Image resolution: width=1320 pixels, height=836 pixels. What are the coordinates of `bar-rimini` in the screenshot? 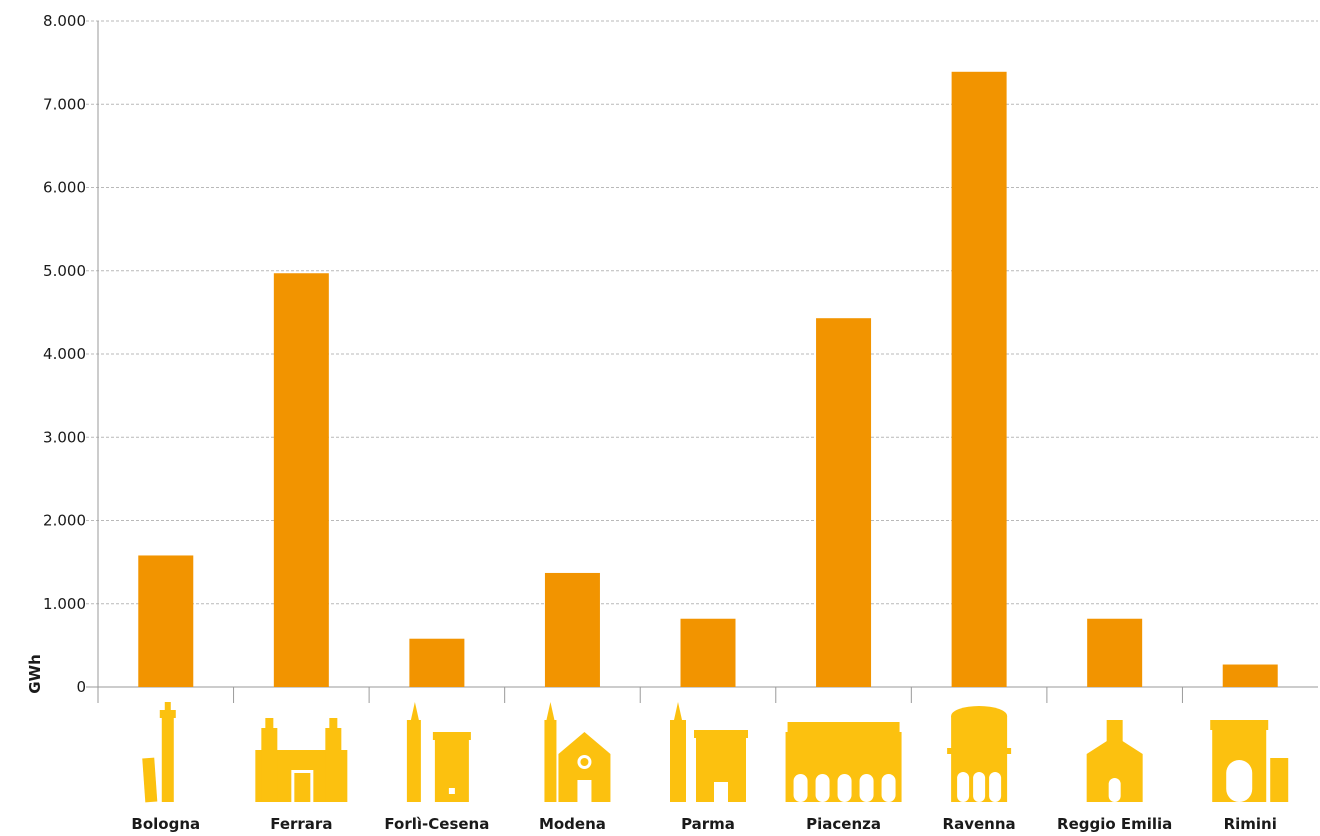 It's located at (1250, 675).